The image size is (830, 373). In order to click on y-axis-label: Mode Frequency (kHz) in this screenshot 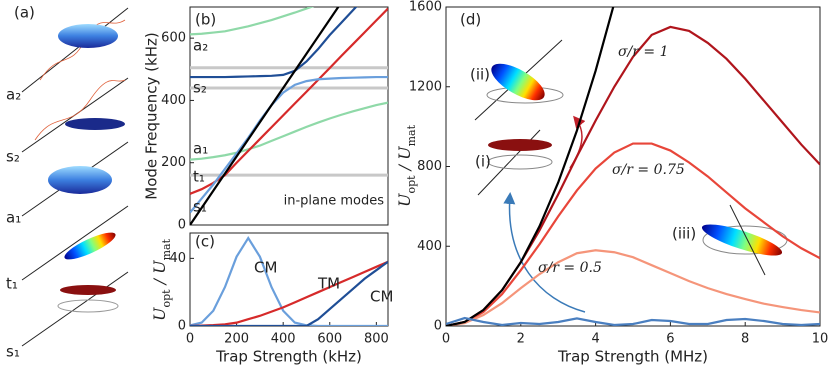, I will do `click(152, 115)`.